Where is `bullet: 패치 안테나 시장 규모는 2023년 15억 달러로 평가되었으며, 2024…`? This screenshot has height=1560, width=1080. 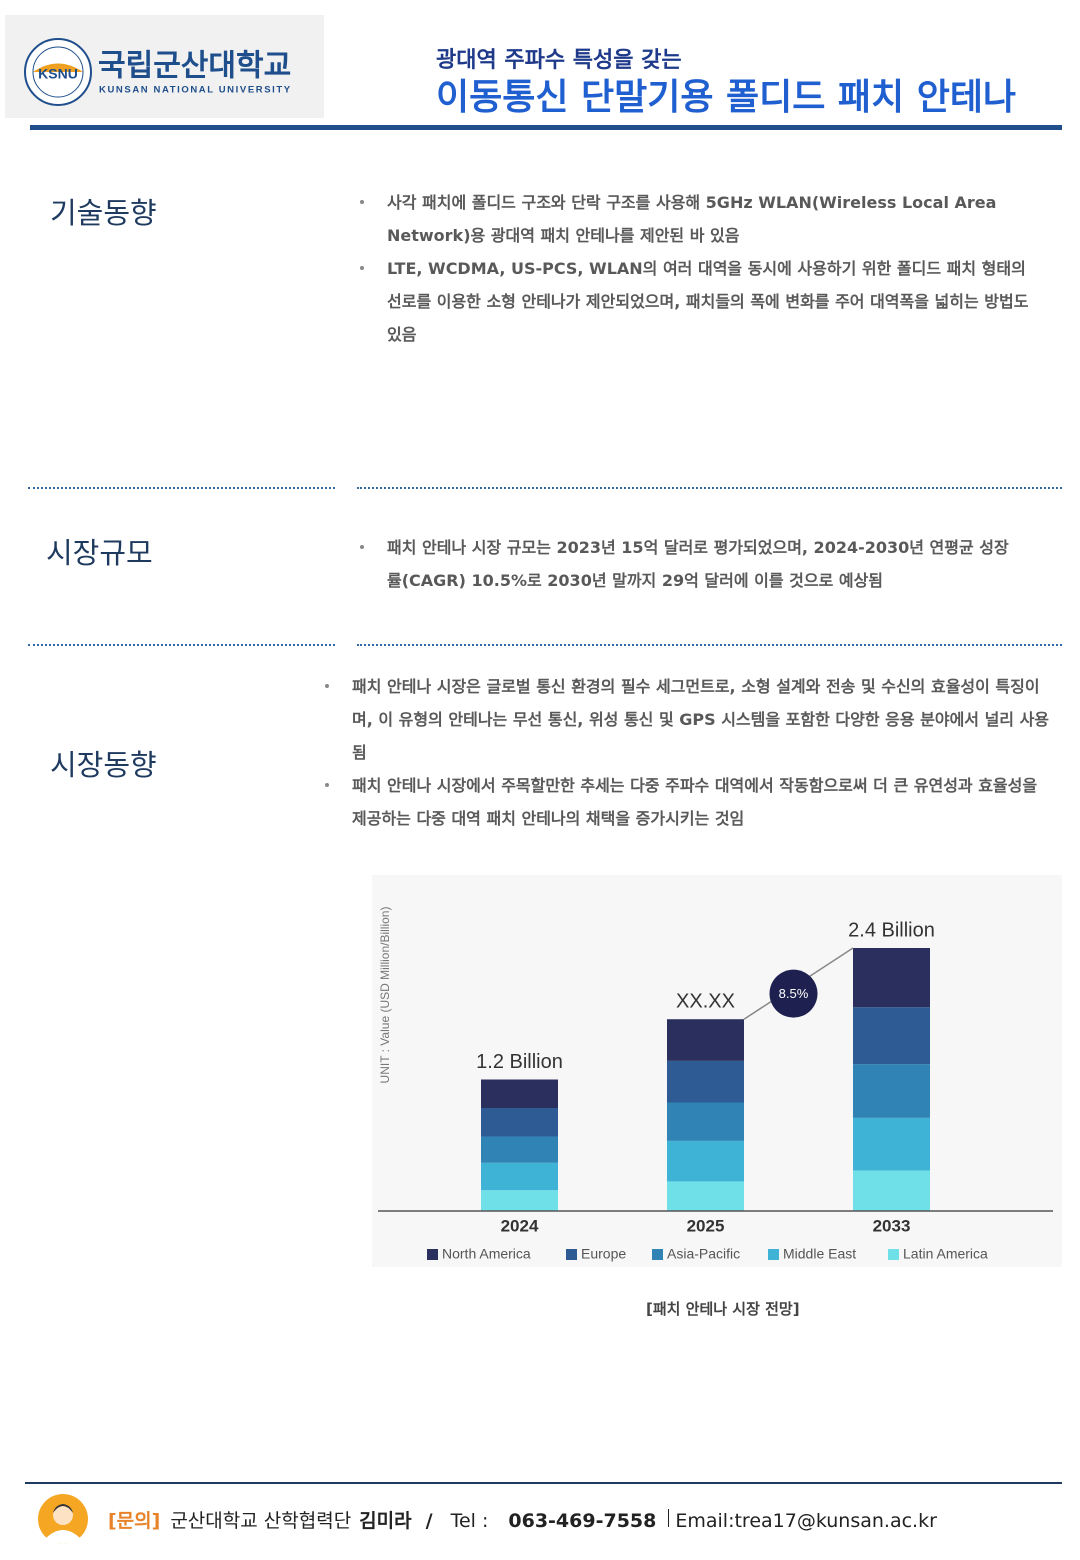
bullet: 패치 안테나 시장 규모는 2023년 15억 달러로 평가되었으며, 2024… is located at coordinates (685, 564).